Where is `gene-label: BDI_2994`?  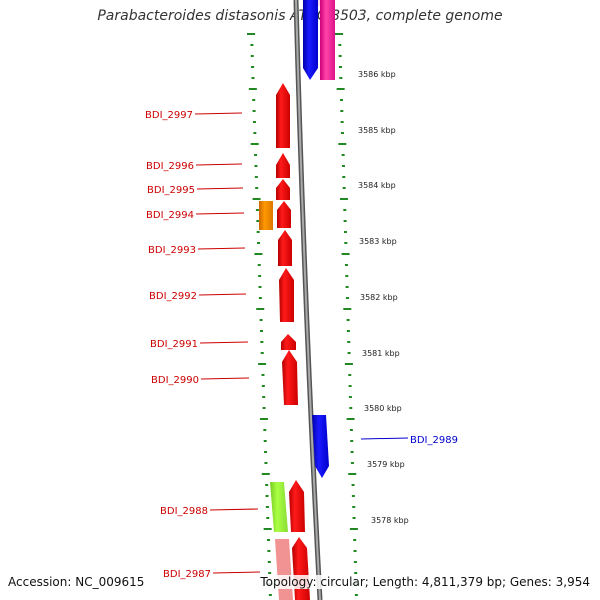 gene-label: BDI_2994 is located at coordinates (170, 215).